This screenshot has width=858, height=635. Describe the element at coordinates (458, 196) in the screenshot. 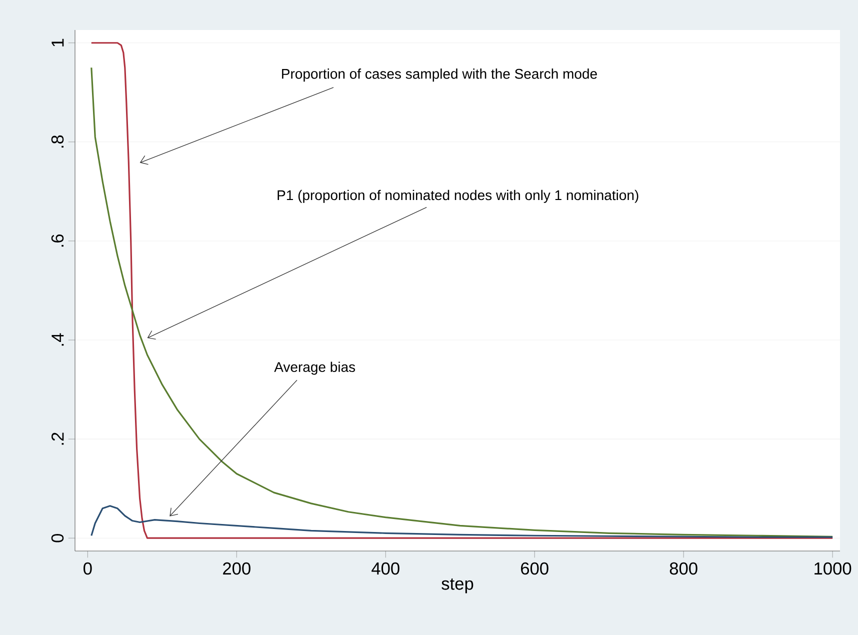

I see `annotation: P1 (proportion of nominated nodes with only 1 nomination)` at that location.